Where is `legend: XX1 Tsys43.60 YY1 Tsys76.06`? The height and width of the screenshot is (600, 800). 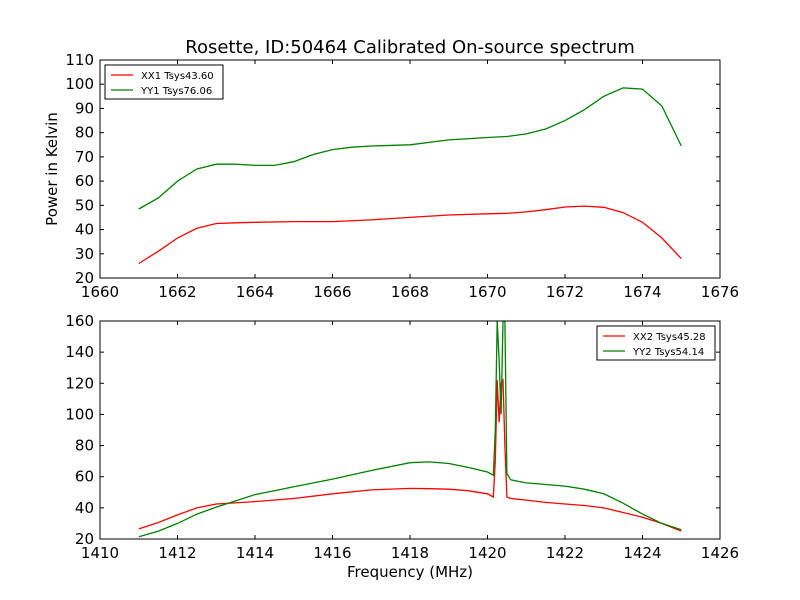 legend: XX1 Tsys43.60 YY1 Tsys76.06 is located at coordinates (164, 82).